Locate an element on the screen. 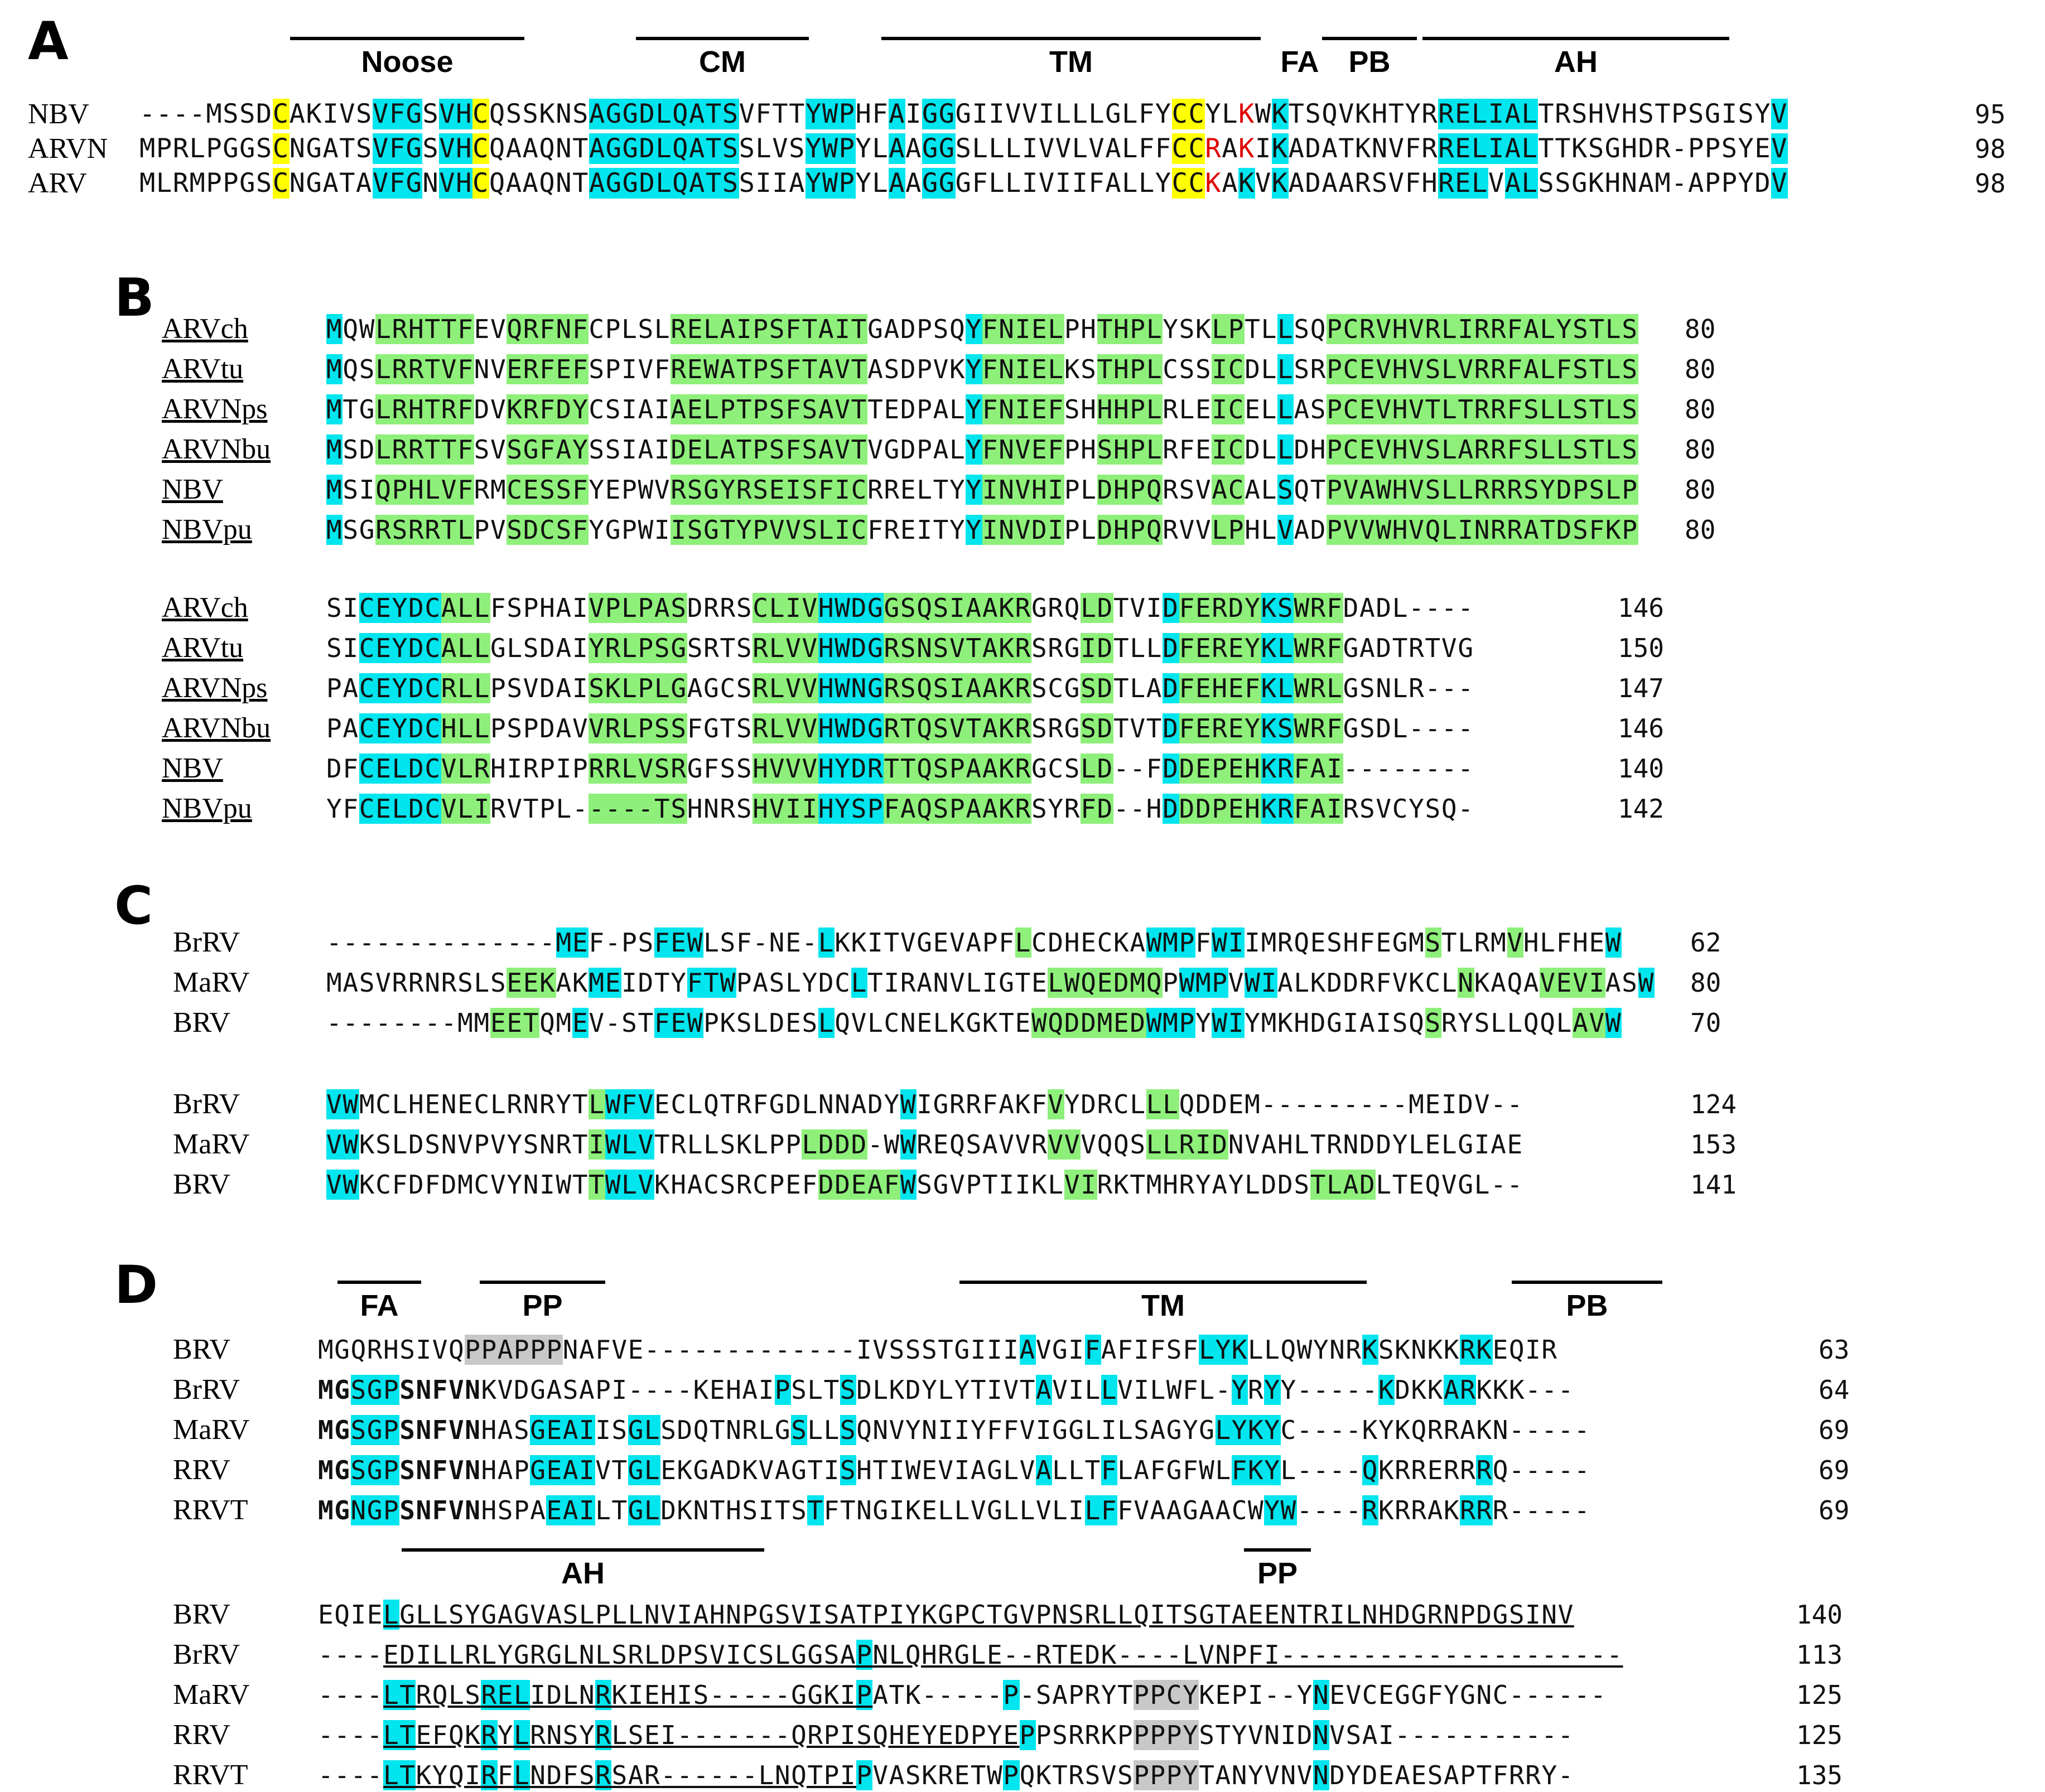  residue-segment: LAFGFWL is located at coordinates (1174, 1470).